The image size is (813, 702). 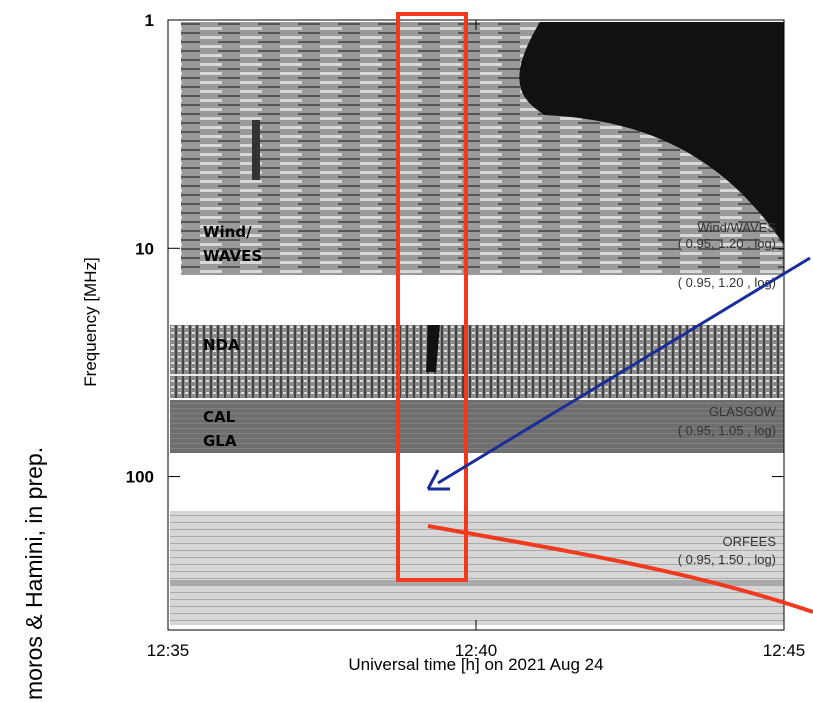 What do you see at coordinates (149, 20) in the screenshot?
I see `y-tick-label: 1` at bounding box center [149, 20].